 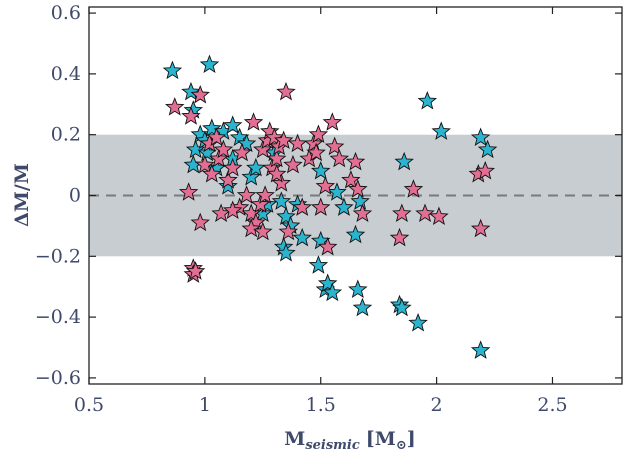 What do you see at coordinates (75, 196) in the screenshot?
I see `y-tick-label: 0` at bounding box center [75, 196].